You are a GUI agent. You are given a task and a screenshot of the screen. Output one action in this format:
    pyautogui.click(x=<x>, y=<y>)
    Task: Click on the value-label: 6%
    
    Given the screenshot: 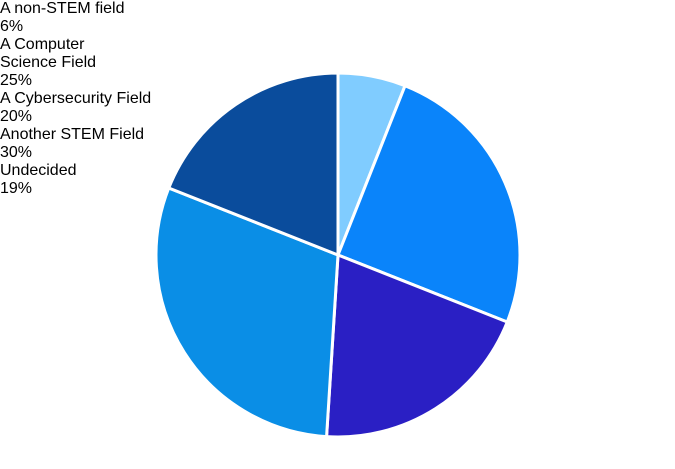 What is the action you would take?
    pyautogui.click(x=12, y=26)
    